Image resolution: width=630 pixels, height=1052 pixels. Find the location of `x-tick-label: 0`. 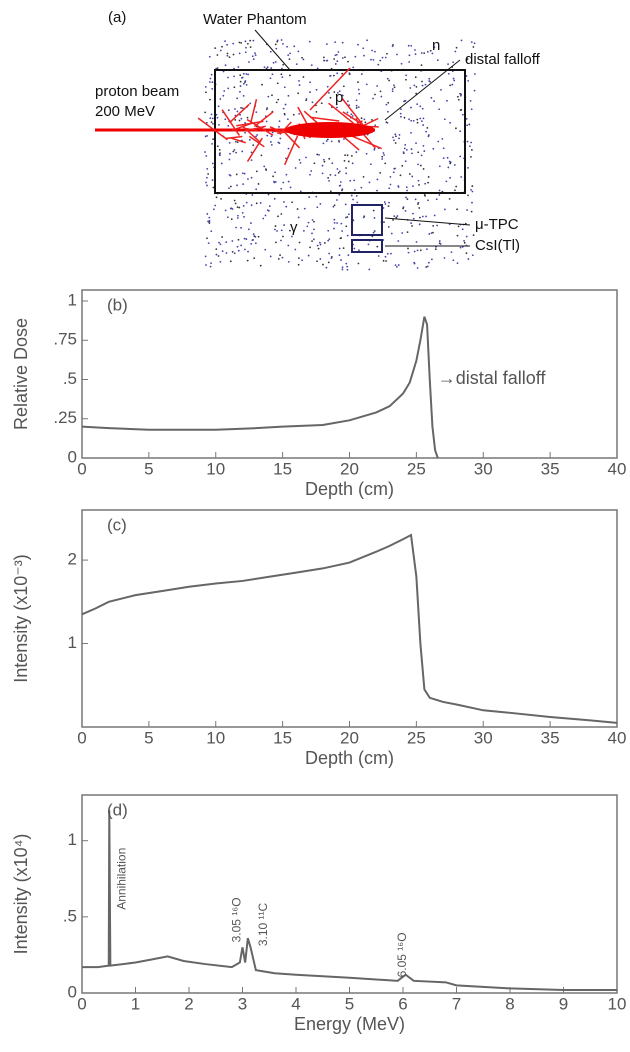

x-tick-label: 0 is located at coordinates (81, 468).